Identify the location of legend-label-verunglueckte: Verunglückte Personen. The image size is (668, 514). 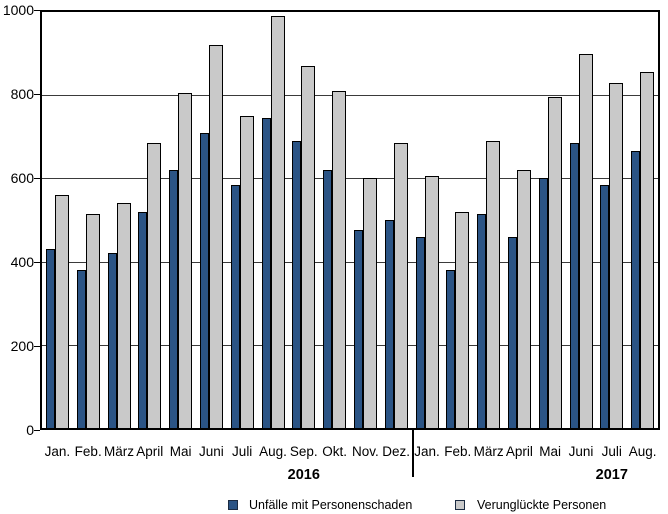
(542, 505).